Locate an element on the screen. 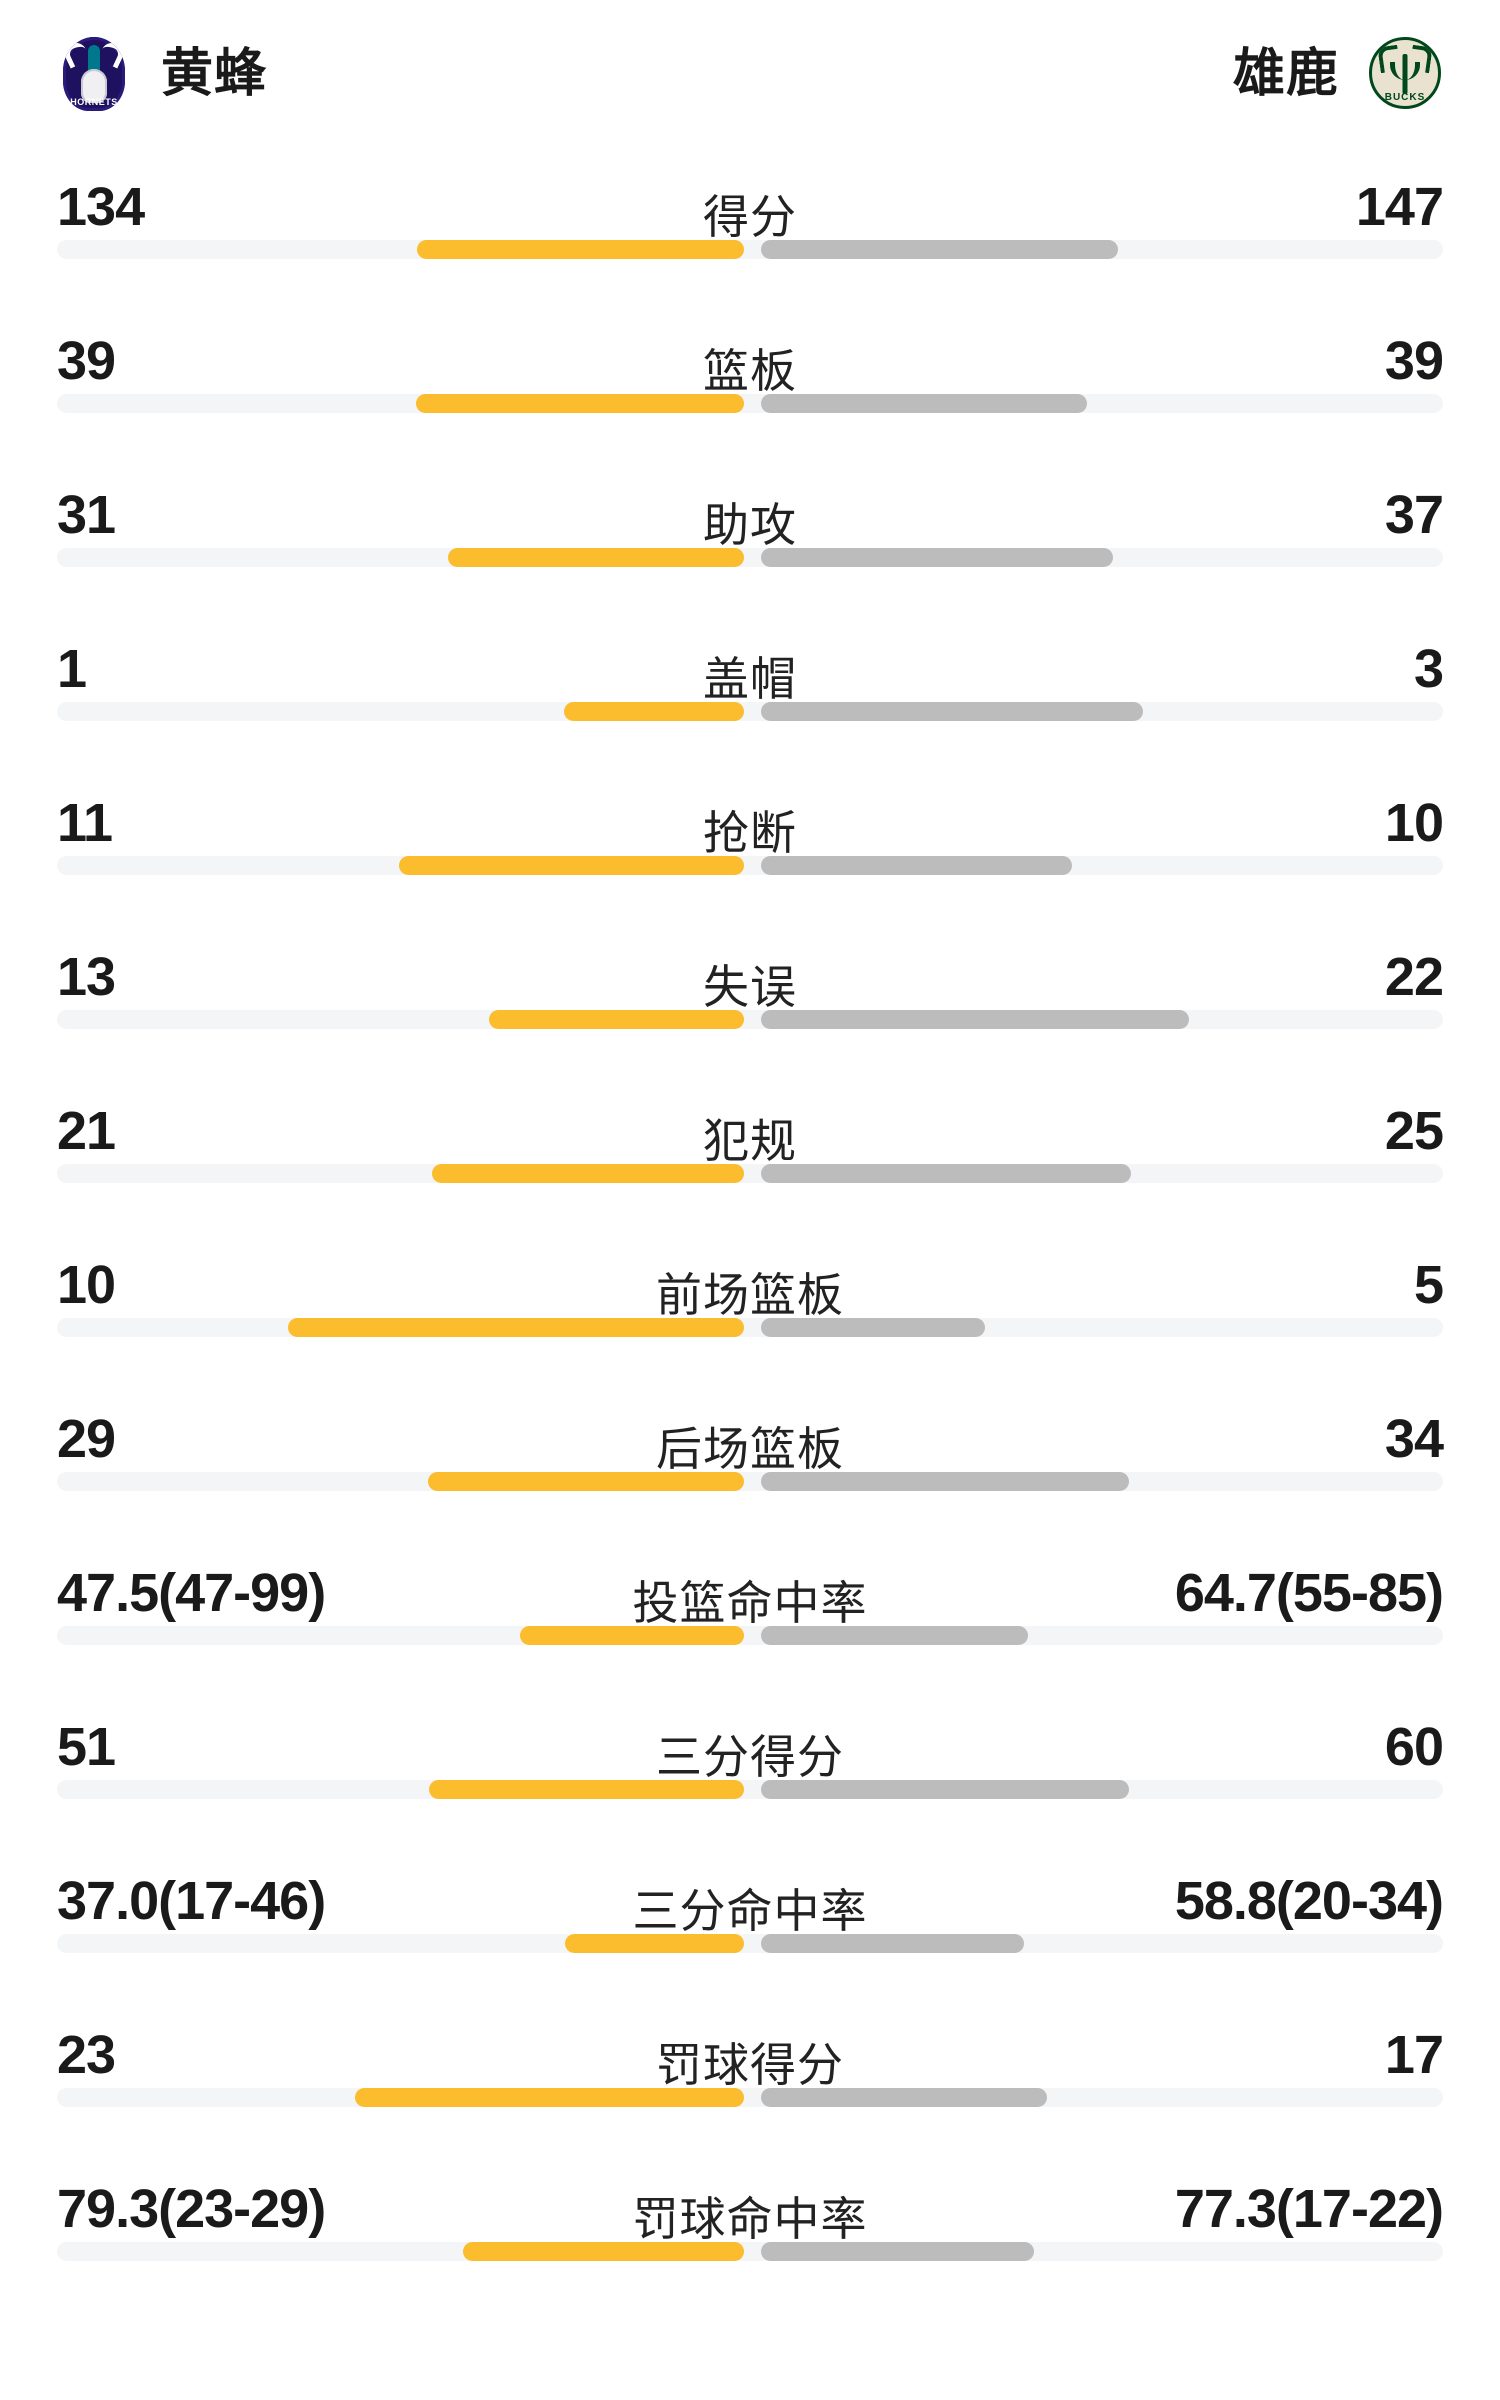  stat-label: 犯规 is located at coordinates (750, 1141).